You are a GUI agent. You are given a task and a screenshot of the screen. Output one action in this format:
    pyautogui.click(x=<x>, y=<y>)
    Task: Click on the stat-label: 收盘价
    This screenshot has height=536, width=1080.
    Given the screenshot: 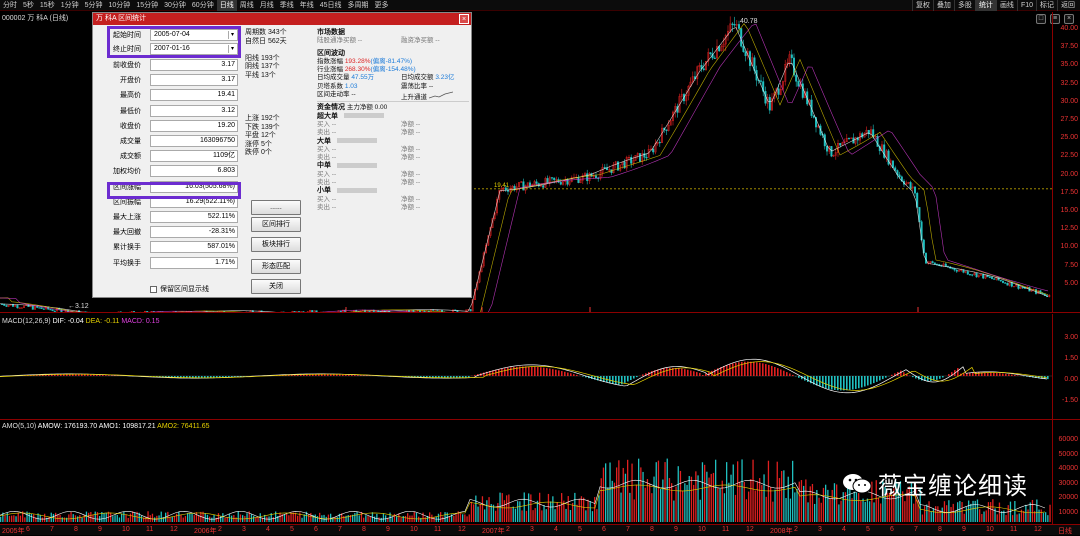 What is the action you would take?
    pyautogui.click(x=130, y=126)
    